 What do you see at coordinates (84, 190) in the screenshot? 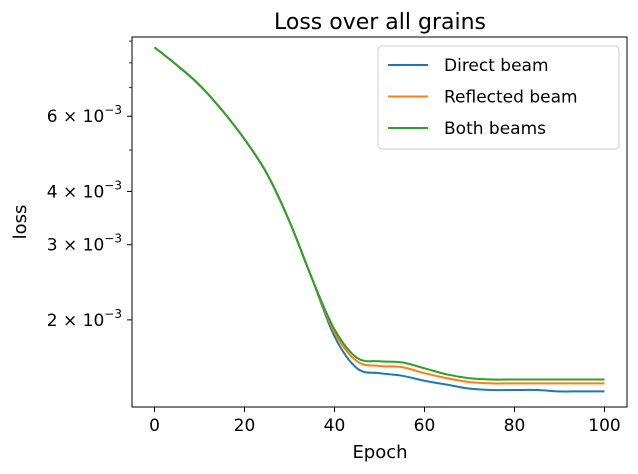
I see `y-tick-label: 4 × 10⁻³` at bounding box center [84, 190].